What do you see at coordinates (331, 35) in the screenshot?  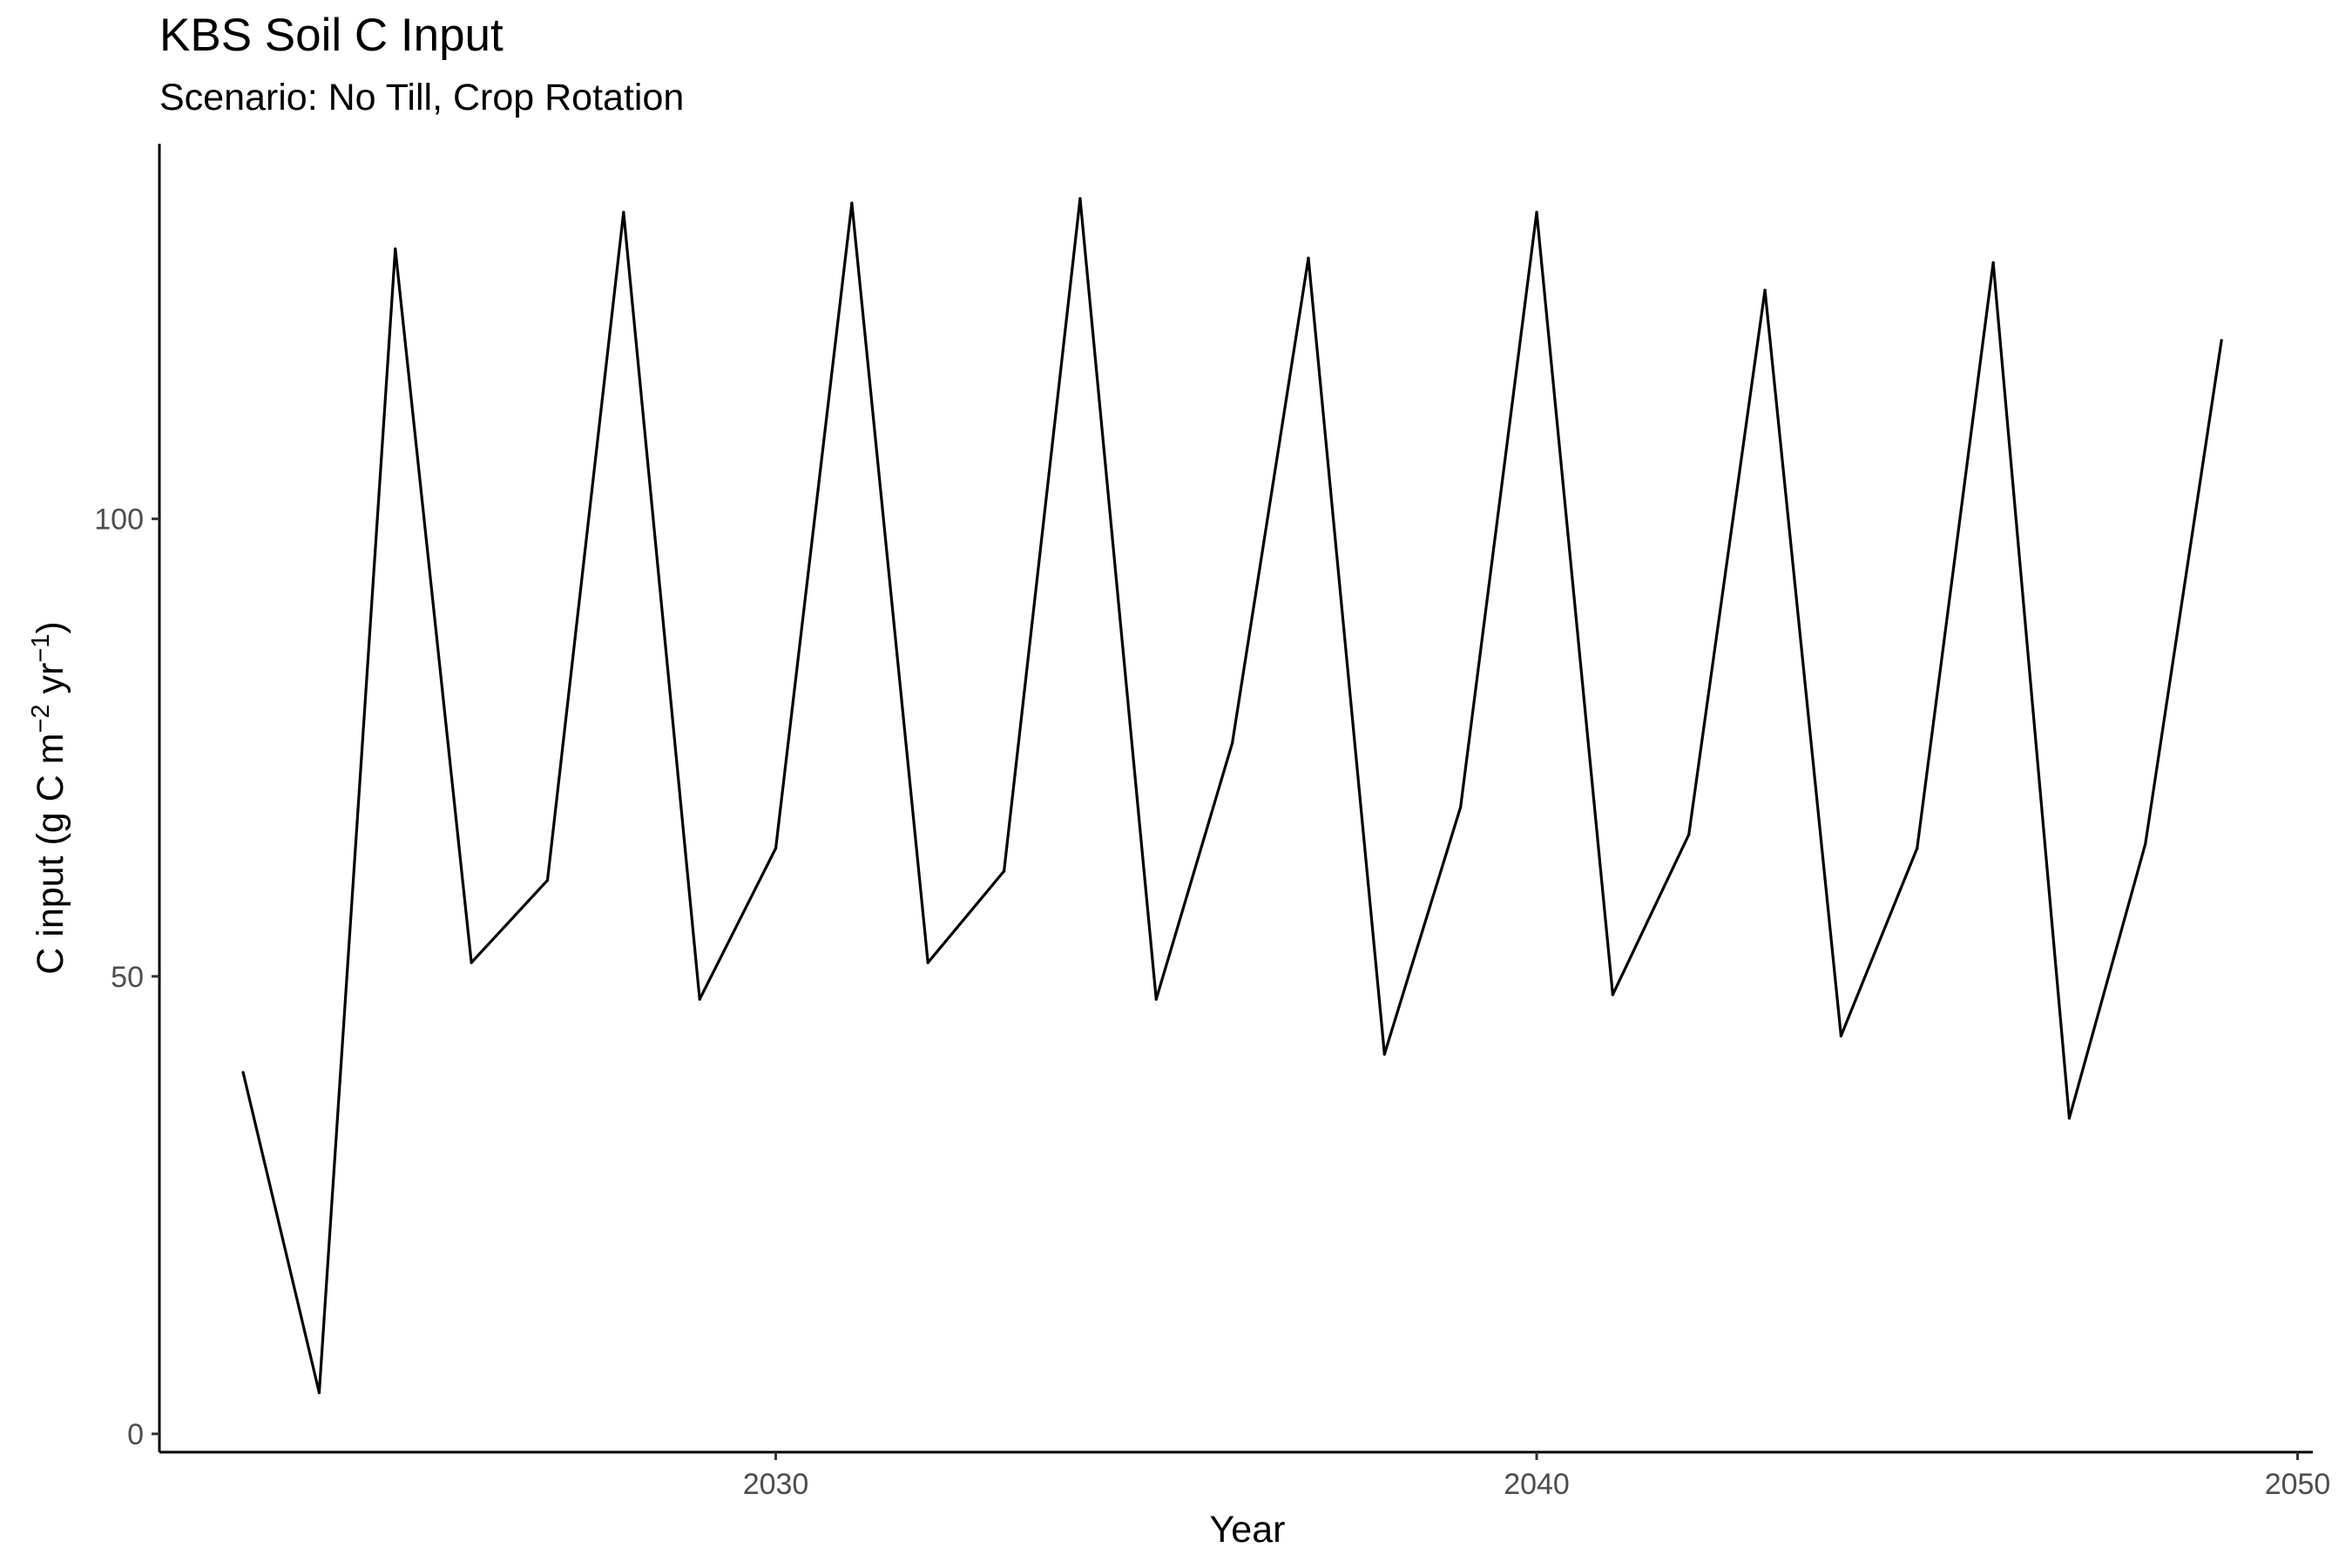 I see `chart-title: KBS Soil C Input` at bounding box center [331, 35].